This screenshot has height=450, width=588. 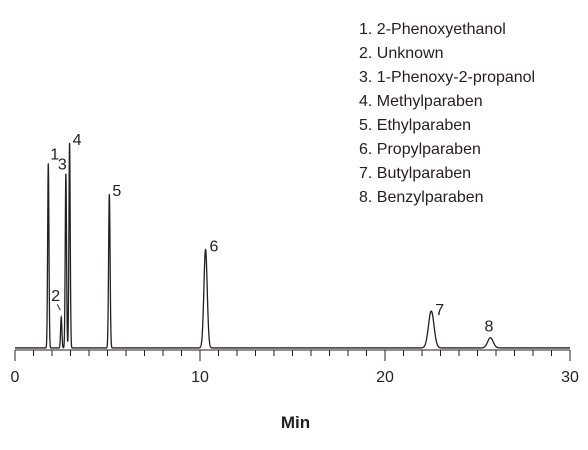 I want to click on x-tick-label: 20, so click(x=385, y=377).